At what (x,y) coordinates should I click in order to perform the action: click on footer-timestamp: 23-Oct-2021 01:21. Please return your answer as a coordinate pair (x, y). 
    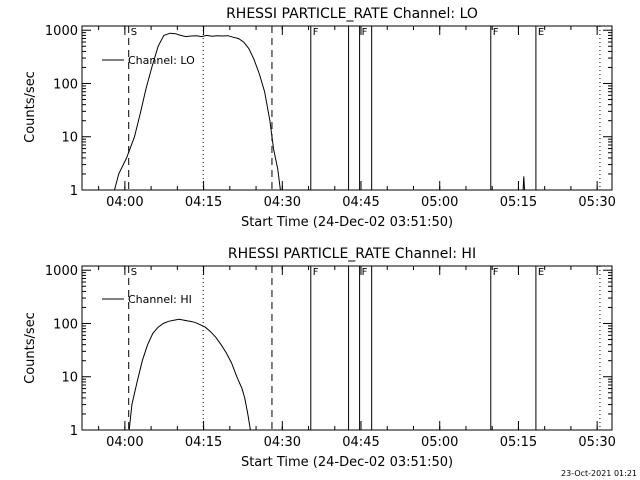
    Looking at the image, I should click on (599, 473).